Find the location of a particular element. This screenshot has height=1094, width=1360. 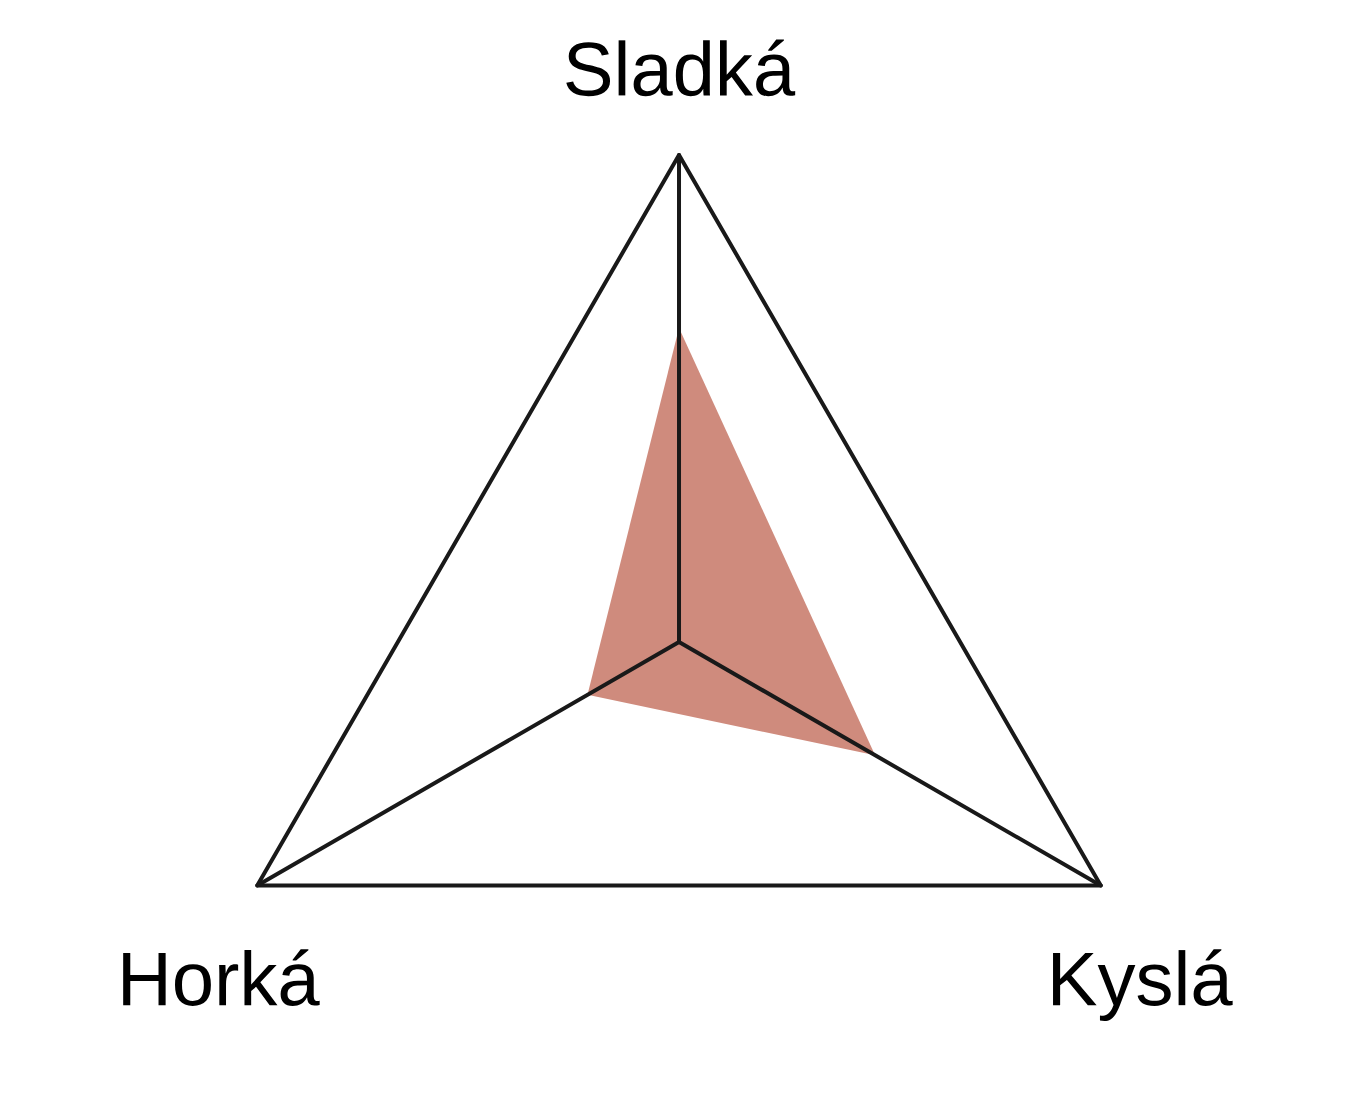

spoke-label: Horká is located at coordinates (221, 977).